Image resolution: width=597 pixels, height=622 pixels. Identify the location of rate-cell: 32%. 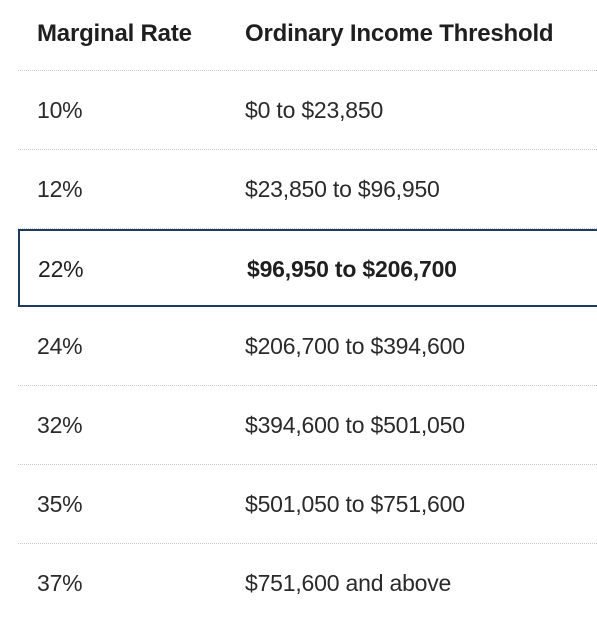
(60, 425).